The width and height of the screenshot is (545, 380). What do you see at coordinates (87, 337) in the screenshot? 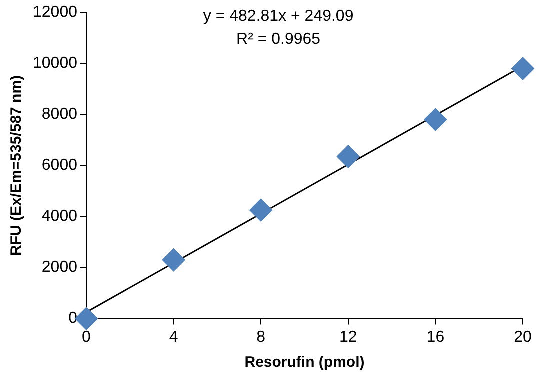
I see `x-tick-label: 0` at bounding box center [87, 337].